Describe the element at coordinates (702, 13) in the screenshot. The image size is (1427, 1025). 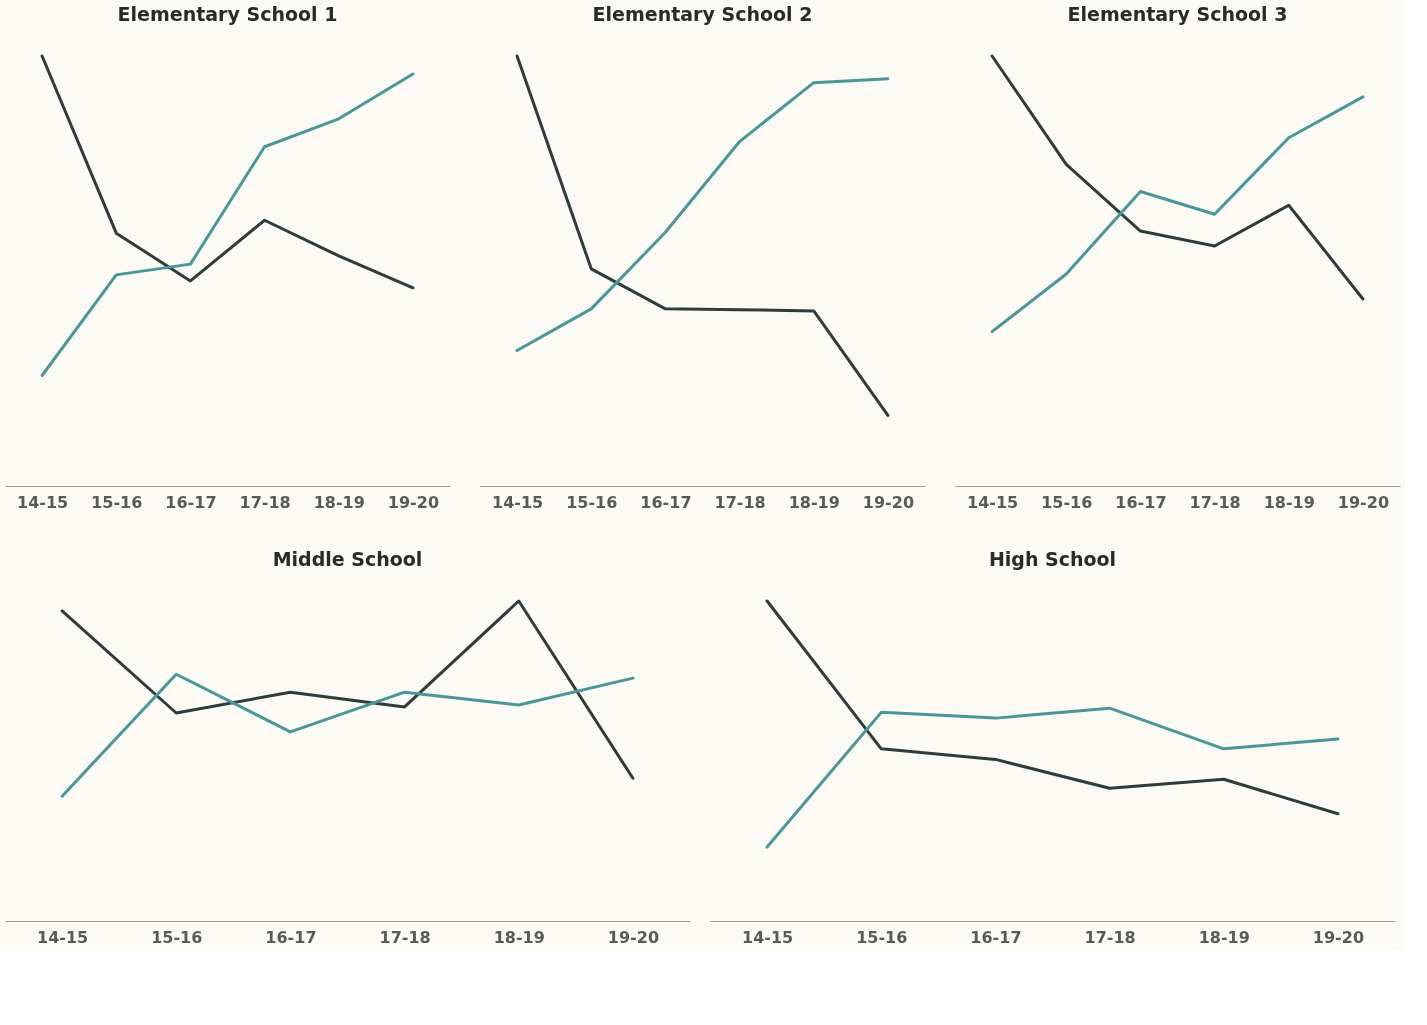
I see `chart-title: Elementary School 2` at that location.